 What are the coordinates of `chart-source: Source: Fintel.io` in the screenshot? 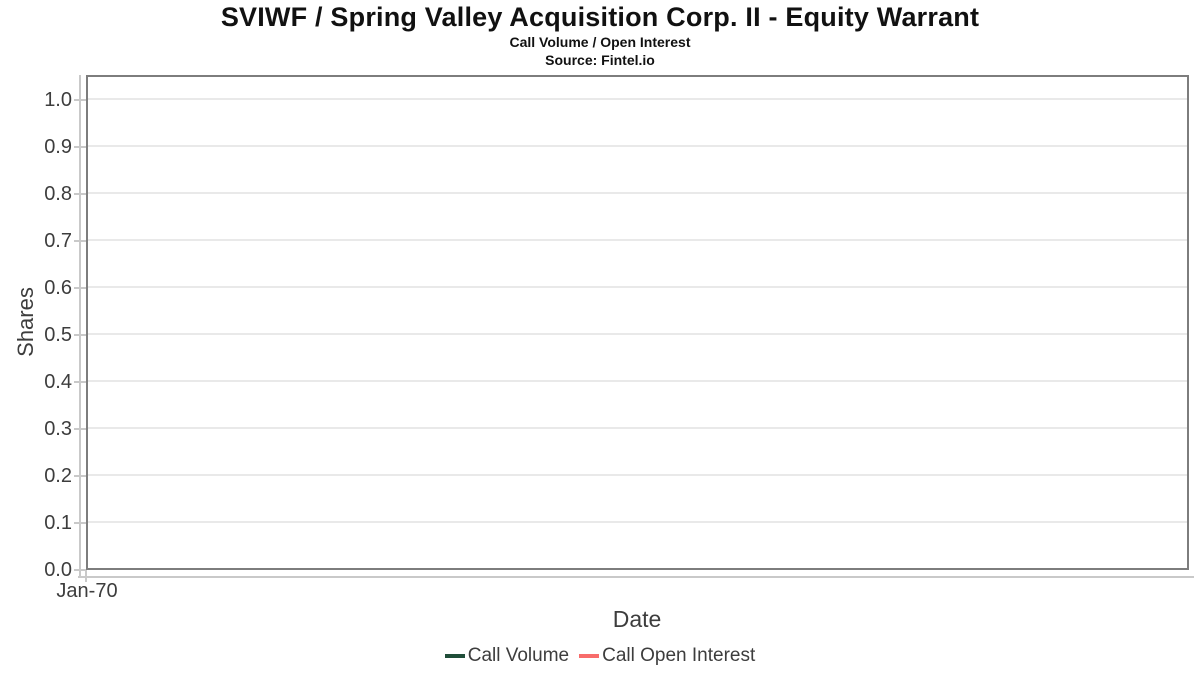 It's located at (600, 60).